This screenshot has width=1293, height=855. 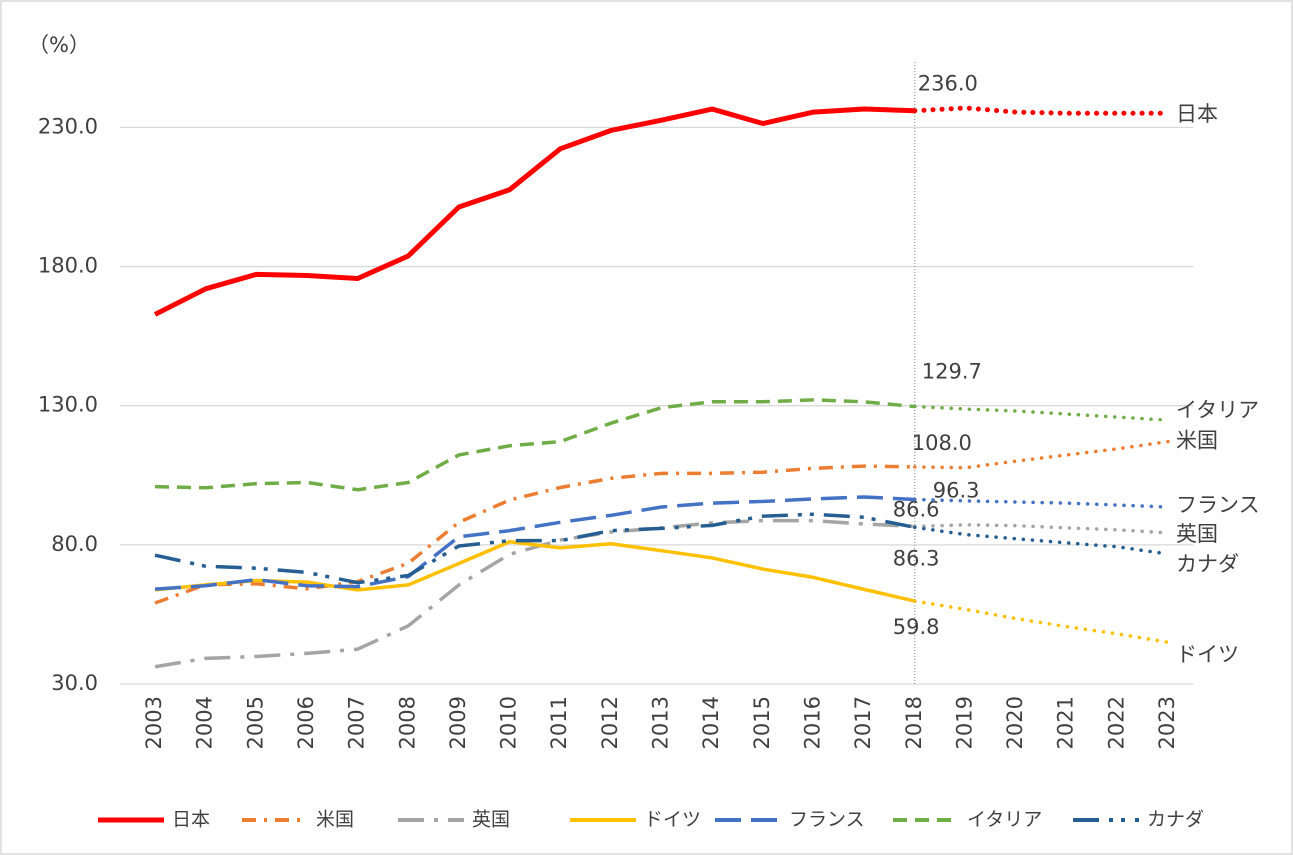 I want to click on series-end-label: ドイツ, so click(x=1207, y=654).